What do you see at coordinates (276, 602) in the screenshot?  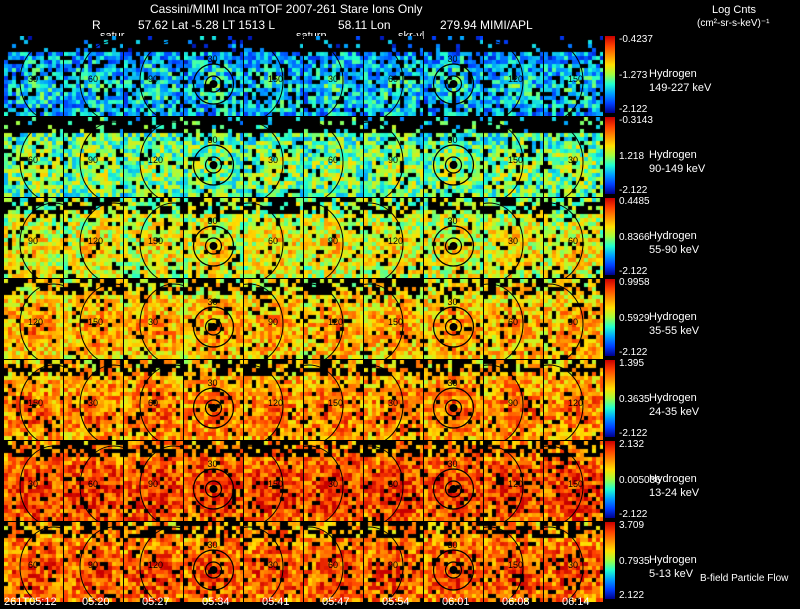 I see `time-tick: 05:41` at bounding box center [276, 602].